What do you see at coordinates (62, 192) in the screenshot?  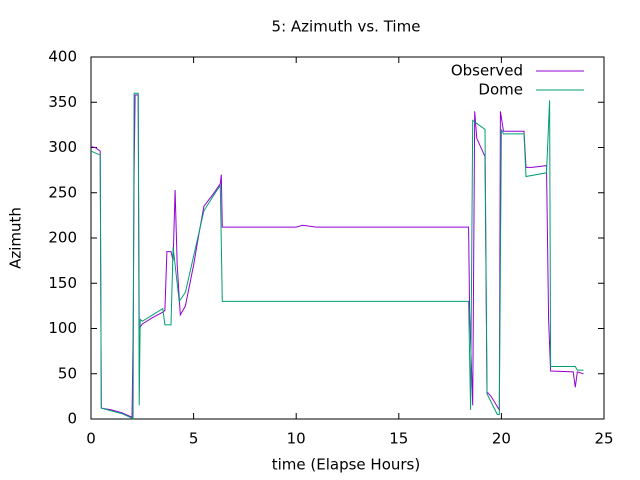 I see `y-tick-label: 250` at bounding box center [62, 192].